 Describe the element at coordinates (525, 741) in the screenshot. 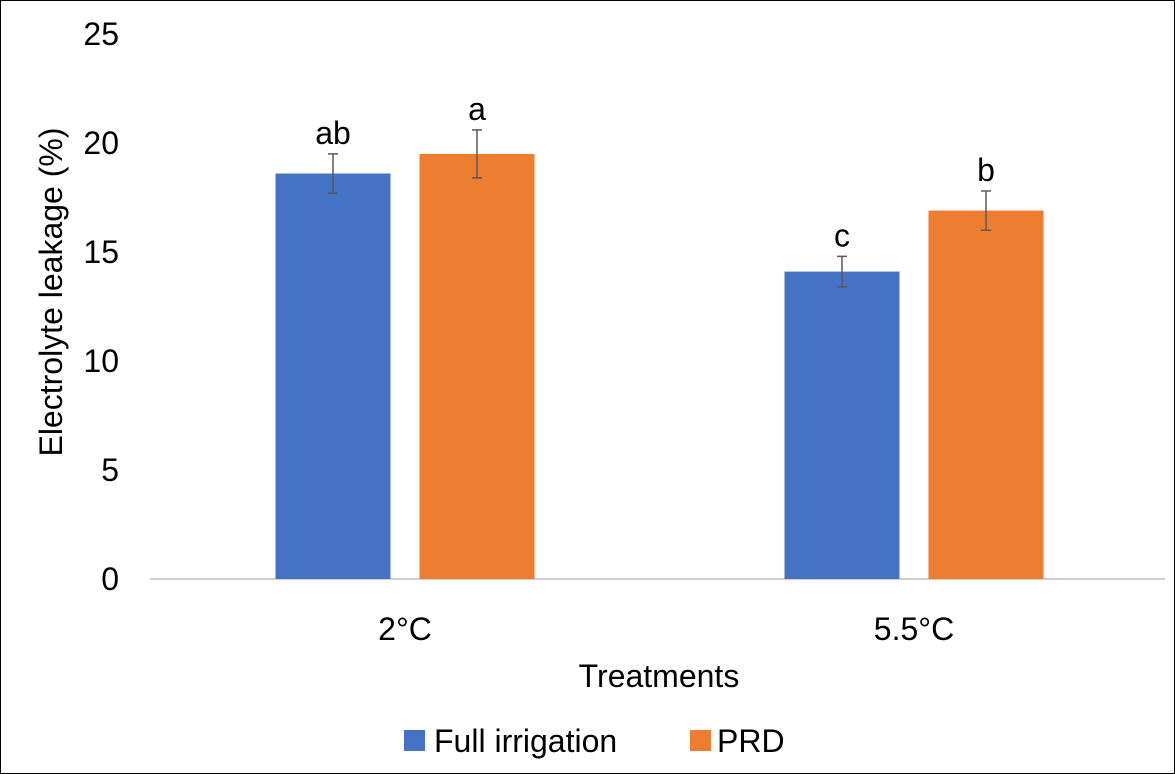

I see `legend-label: Full irrigation` at that location.